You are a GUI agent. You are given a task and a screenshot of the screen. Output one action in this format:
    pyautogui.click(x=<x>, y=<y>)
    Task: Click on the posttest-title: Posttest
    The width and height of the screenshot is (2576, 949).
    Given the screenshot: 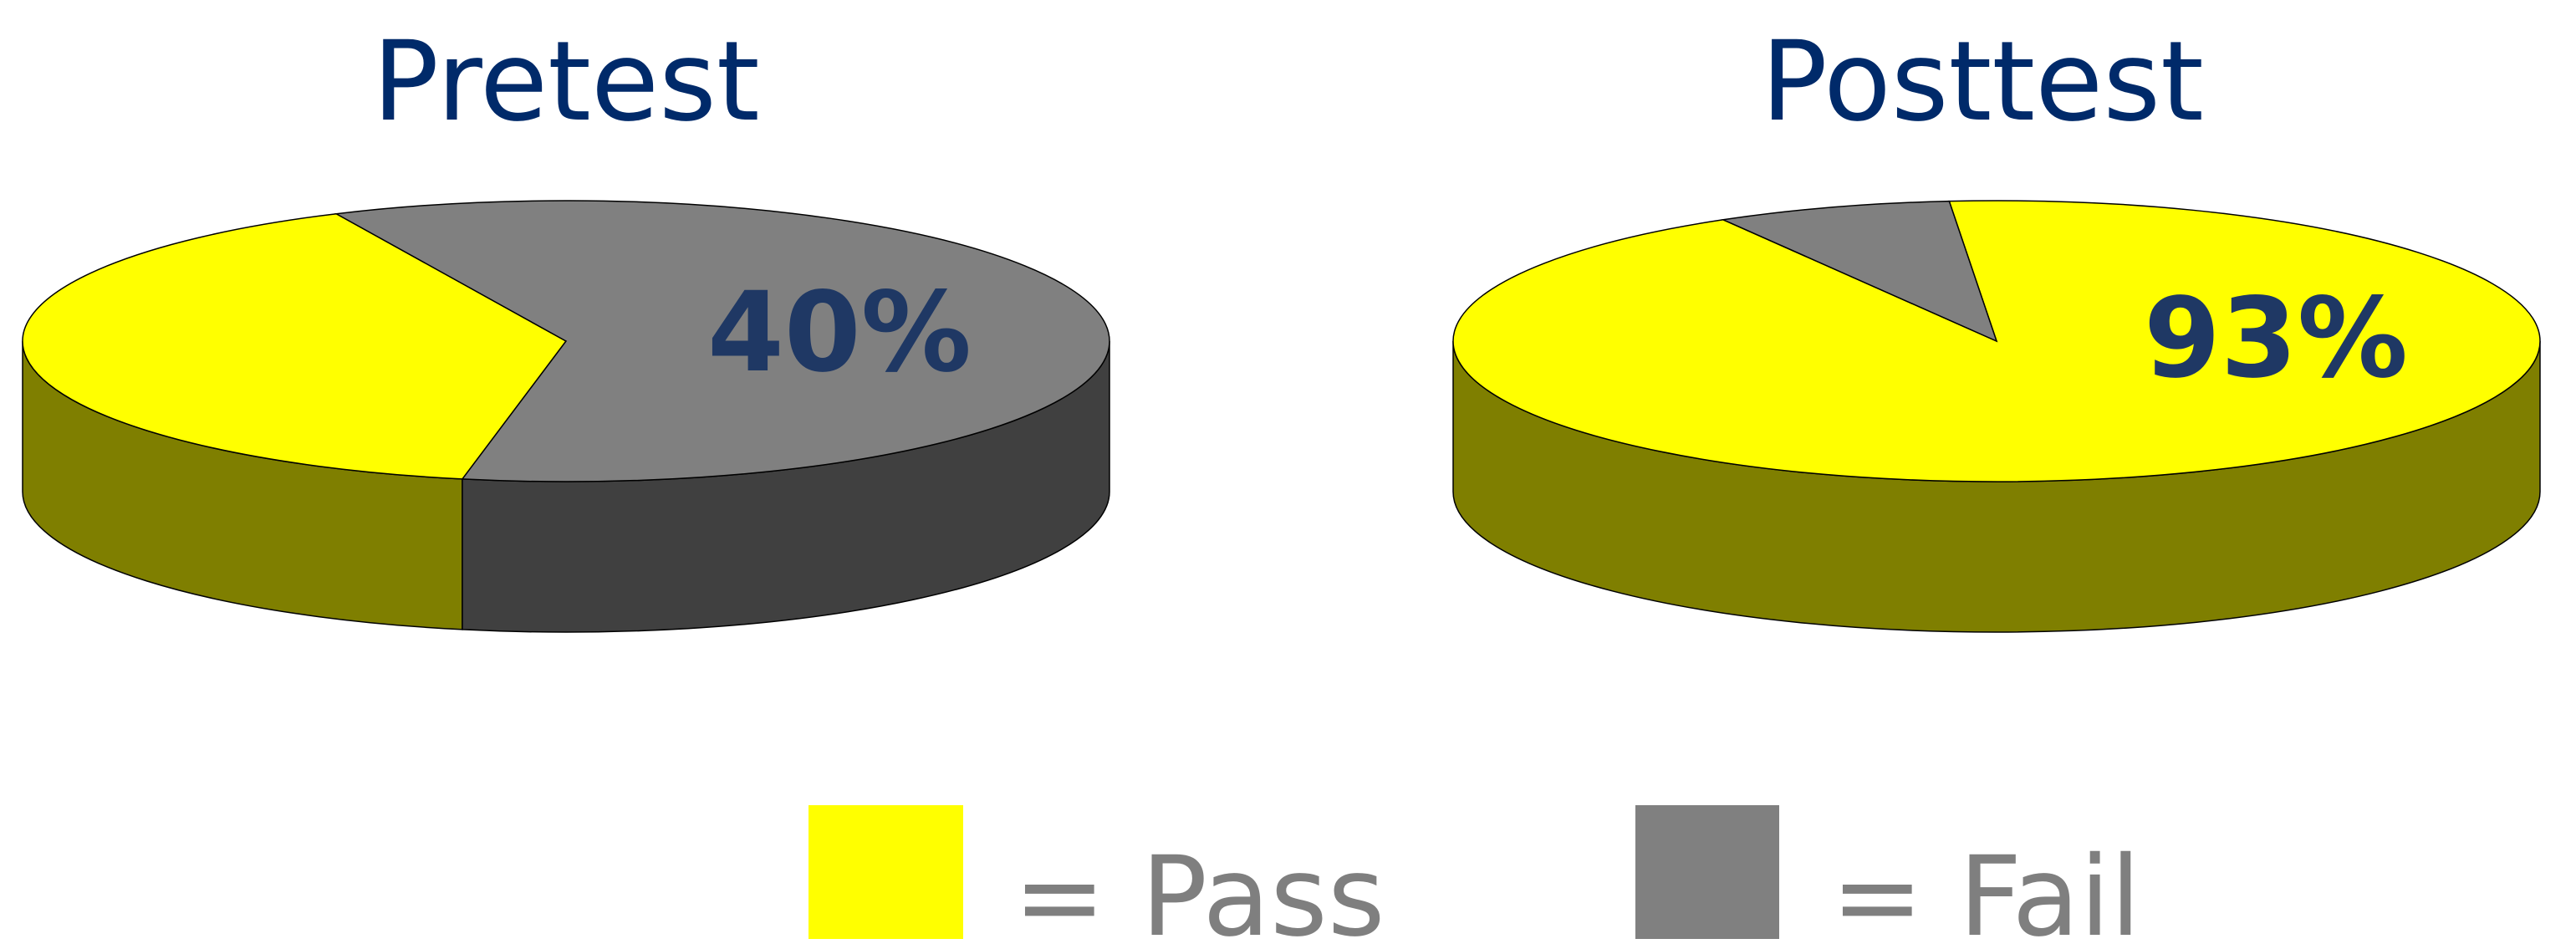 What is the action you would take?
    pyautogui.click(x=1983, y=82)
    